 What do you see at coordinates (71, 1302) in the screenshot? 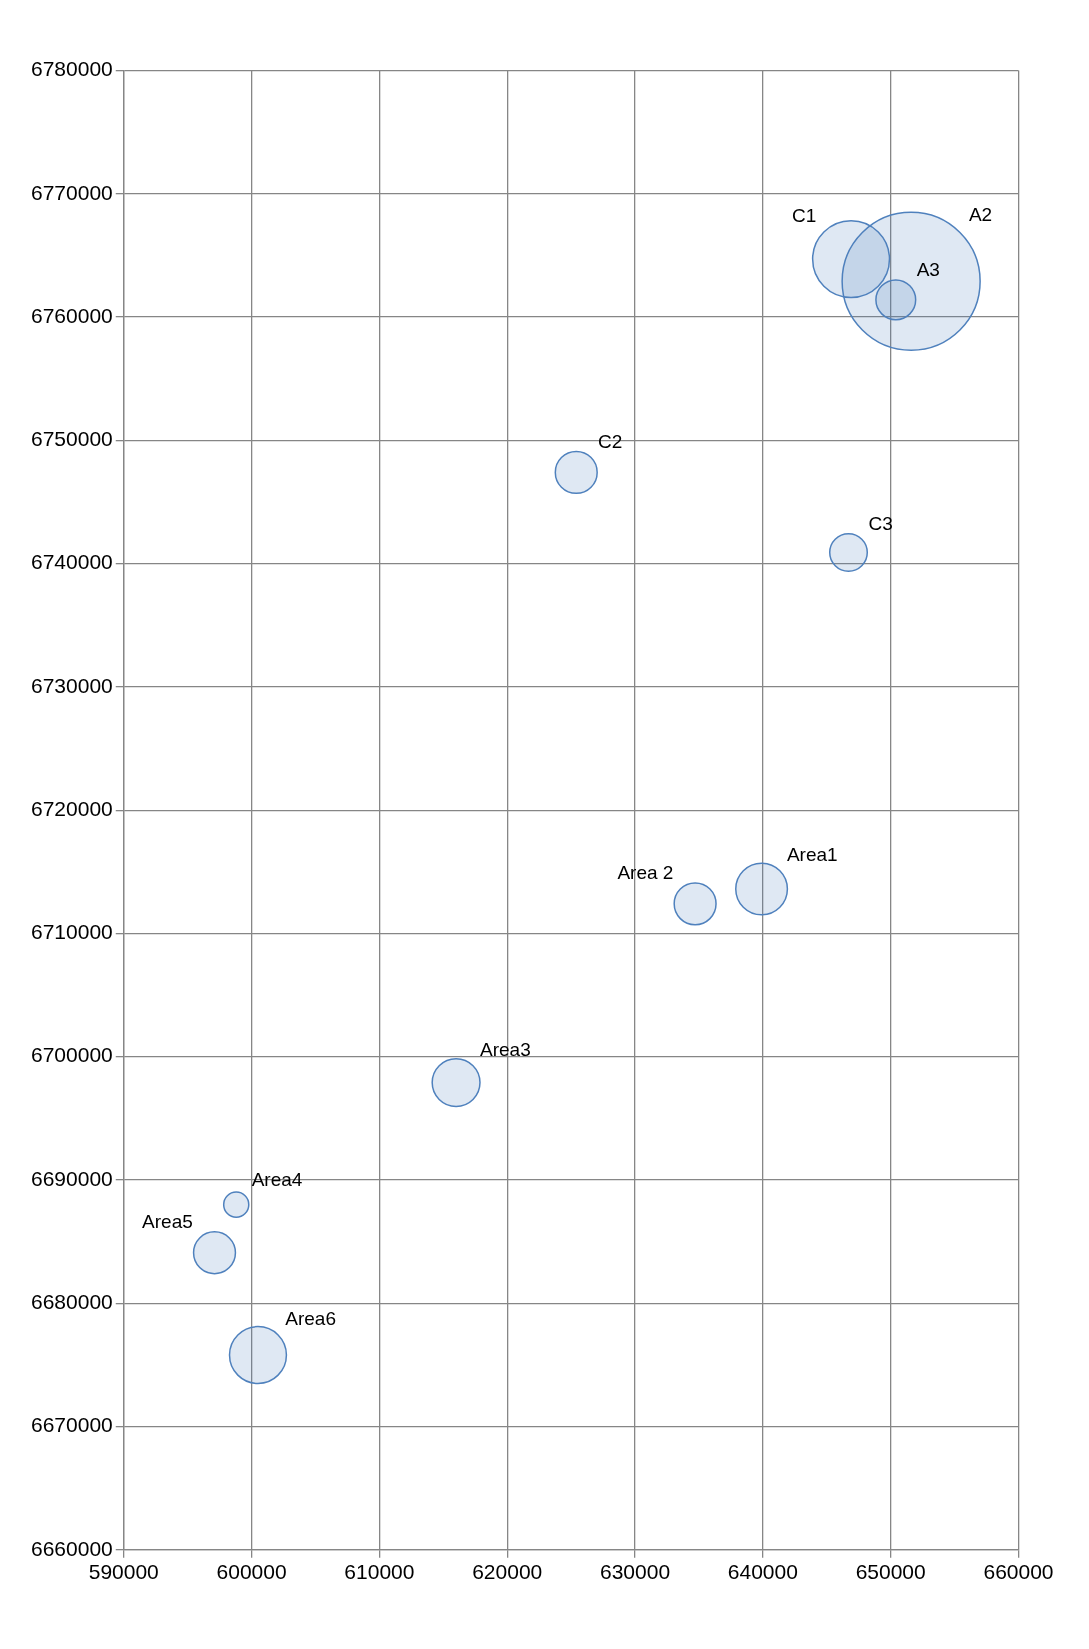
I see `y-tick-label: 6680000` at bounding box center [71, 1302].